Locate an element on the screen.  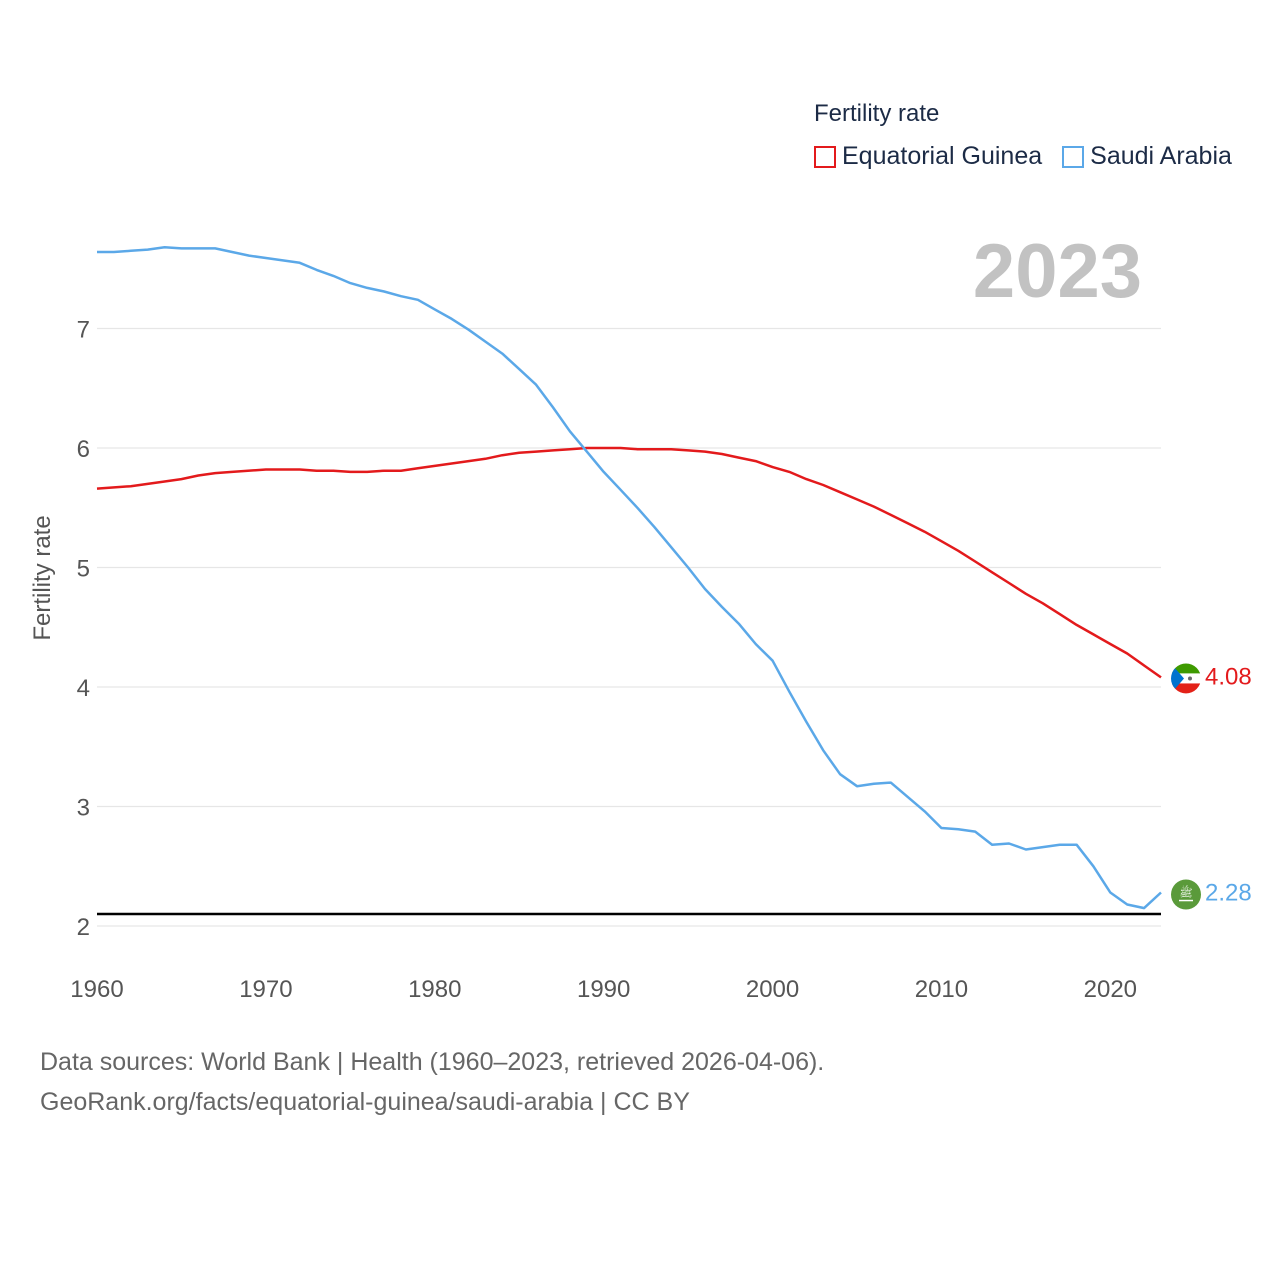
x-tick-label: 2000 is located at coordinates (772, 989).